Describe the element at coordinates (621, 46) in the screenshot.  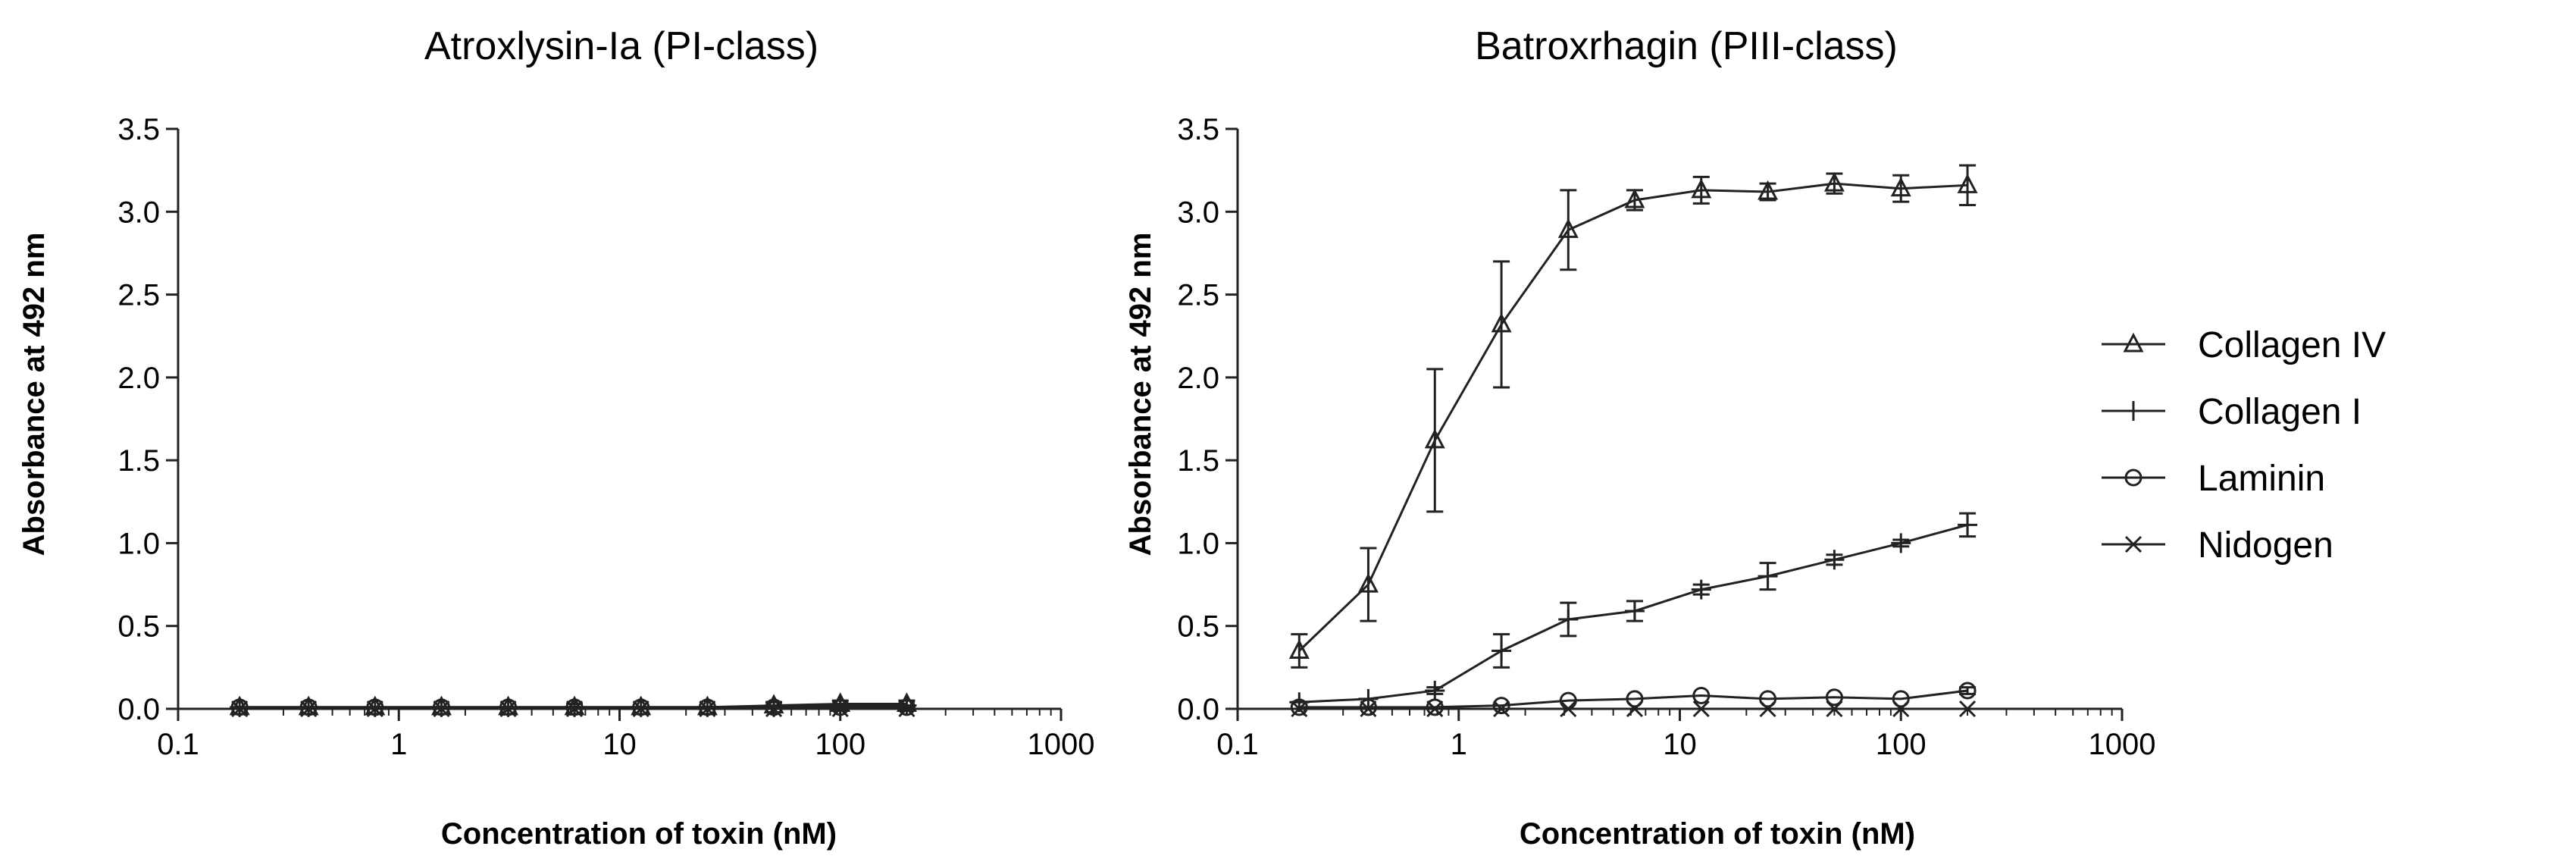
I see `chart-title: Atroxlysin-Ia (PI-class)` at that location.